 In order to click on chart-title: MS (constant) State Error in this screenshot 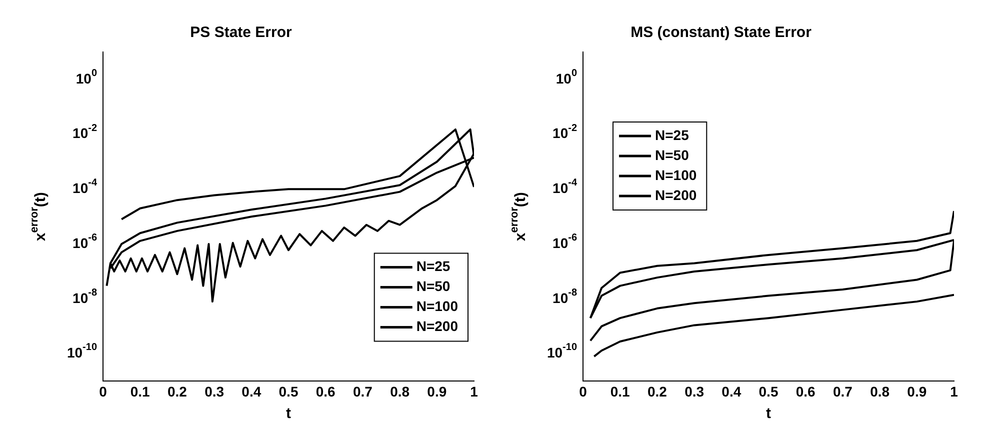, I will do `click(721, 33)`.